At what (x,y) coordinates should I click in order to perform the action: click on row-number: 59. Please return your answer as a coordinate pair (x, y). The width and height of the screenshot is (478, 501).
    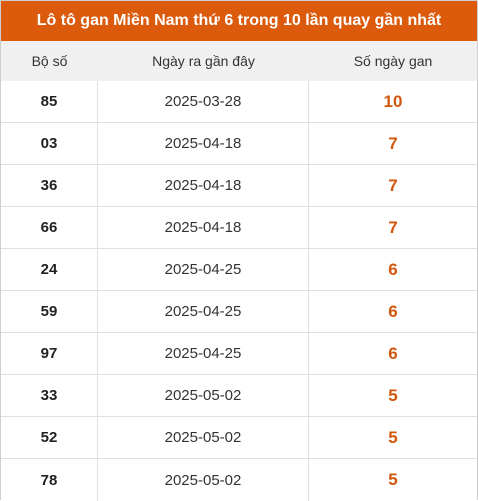
    Looking at the image, I should click on (49, 311).